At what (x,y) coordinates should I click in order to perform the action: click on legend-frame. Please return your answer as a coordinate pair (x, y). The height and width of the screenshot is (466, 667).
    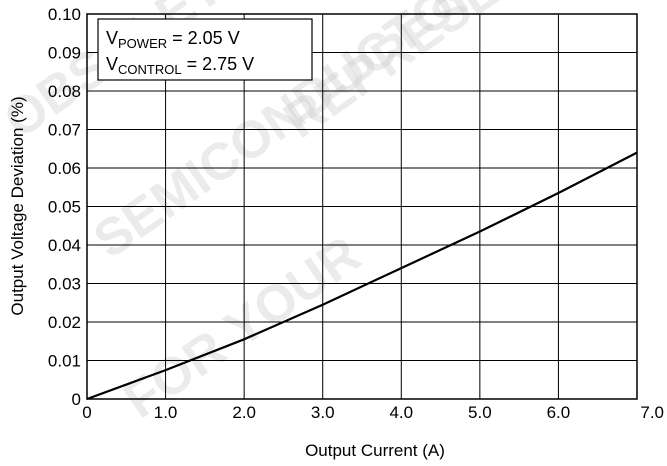
    Looking at the image, I should click on (205, 49).